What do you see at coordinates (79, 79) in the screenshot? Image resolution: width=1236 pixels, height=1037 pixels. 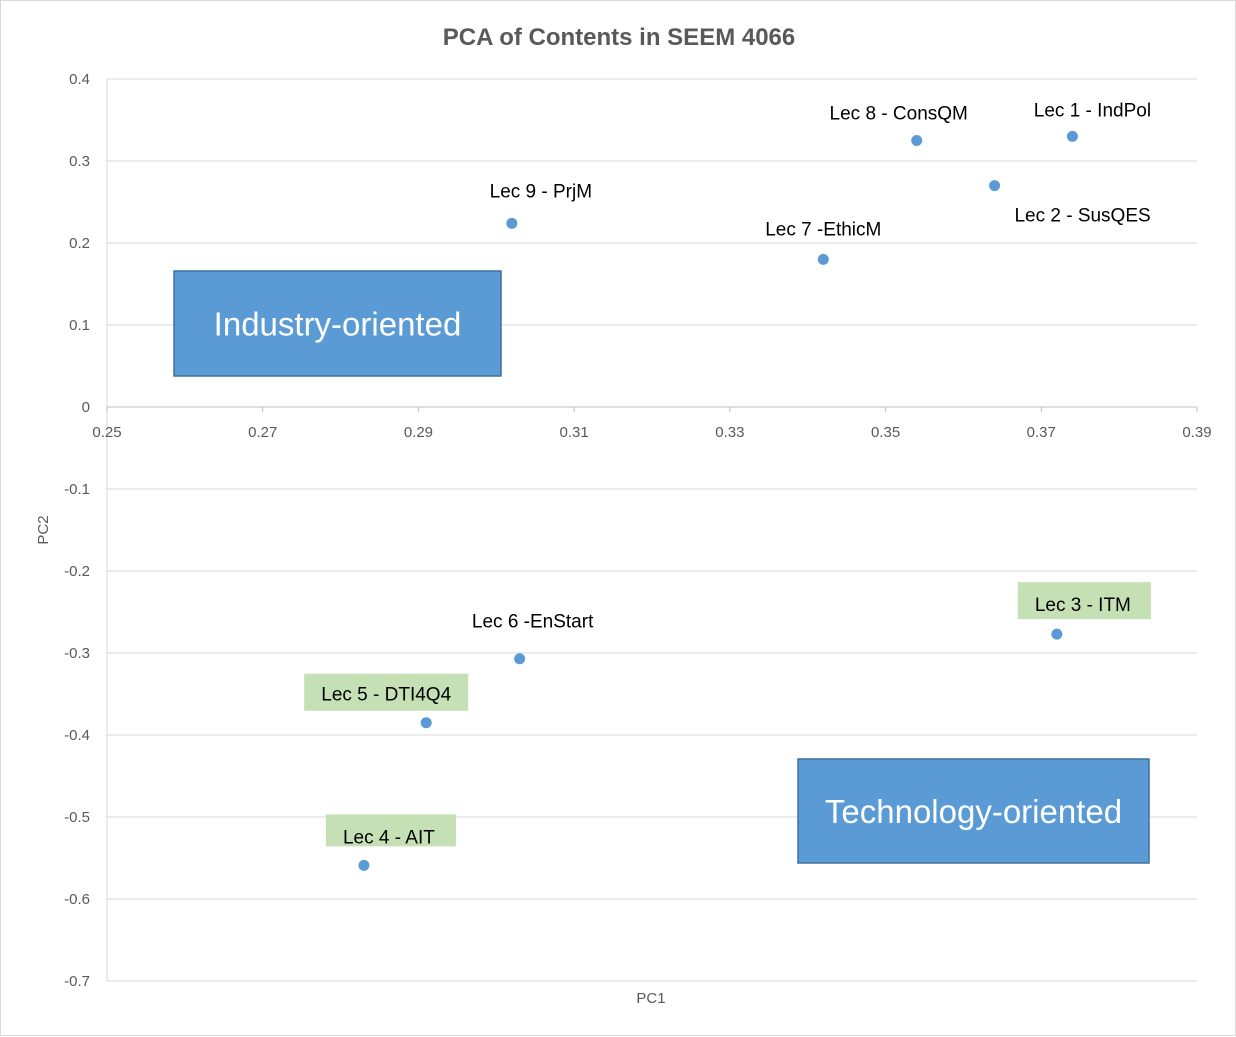 I see `y-tick-label: 0.4` at bounding box center [79, 79].